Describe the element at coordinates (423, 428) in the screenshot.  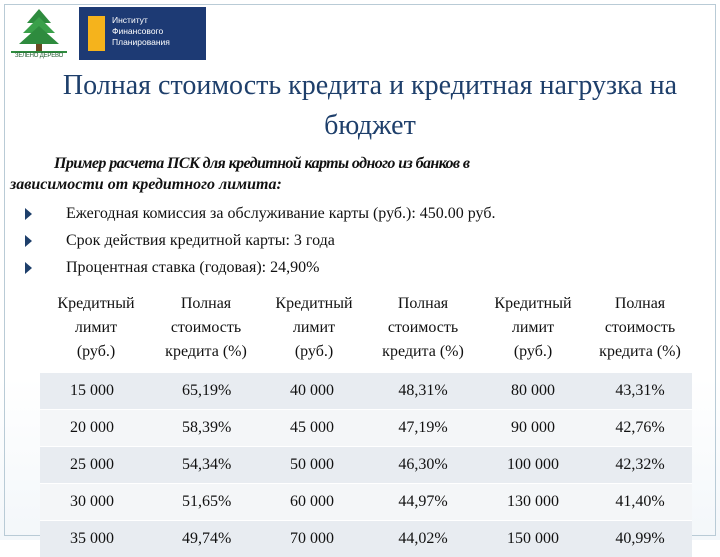
I see `table-cell: 47,19%` at that location.